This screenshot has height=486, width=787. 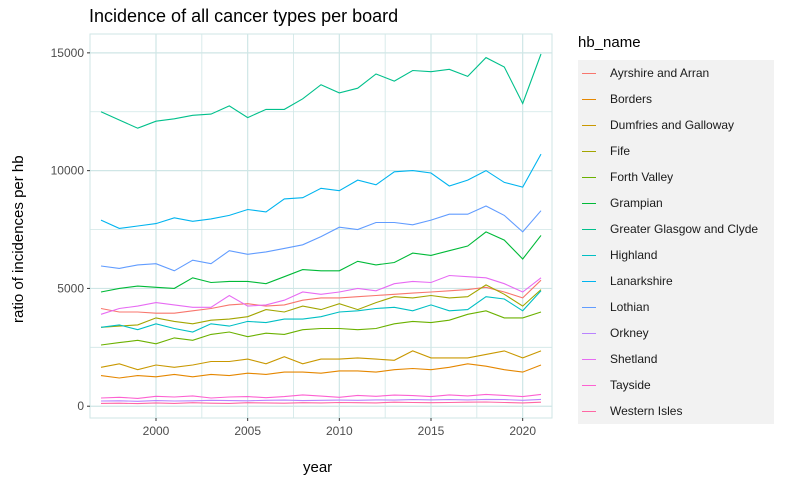 What do you see at coordinates (321, 396) in the screenshot?
I see `series-line-tayside` at bounding box center [321, 396].